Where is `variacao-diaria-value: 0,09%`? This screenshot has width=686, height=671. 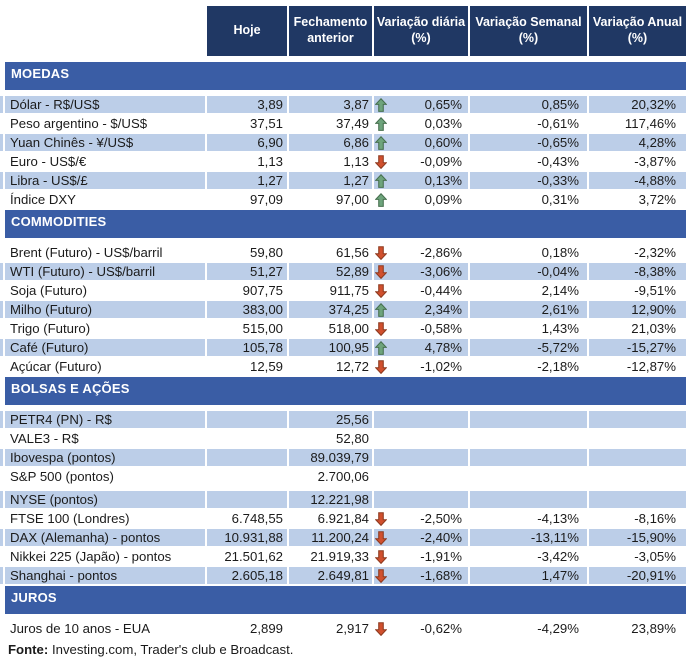
variacao-diaria-value: 0,09% is located at coordinates (443, 199).